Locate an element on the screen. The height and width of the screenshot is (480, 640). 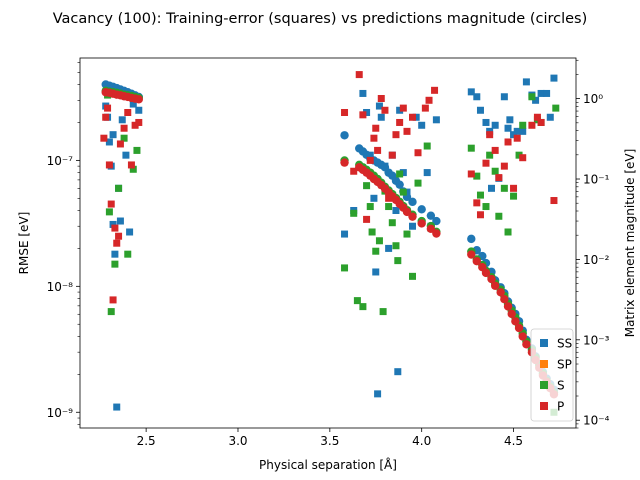
y-left-tick-label: 10⁻⁸ is located at coordinates (60, 287).